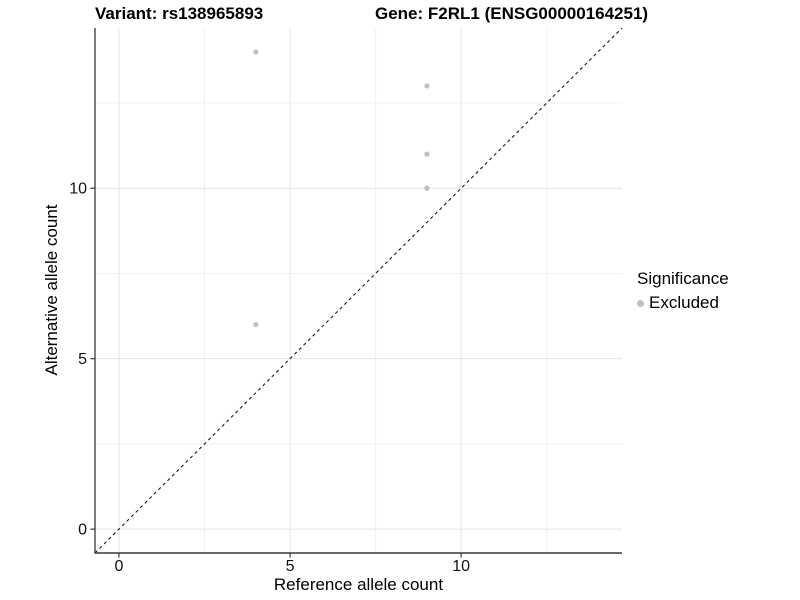 The image size is (800, 600). I want to click on y-axis-title: Alternative allele count, so click(51, 290).